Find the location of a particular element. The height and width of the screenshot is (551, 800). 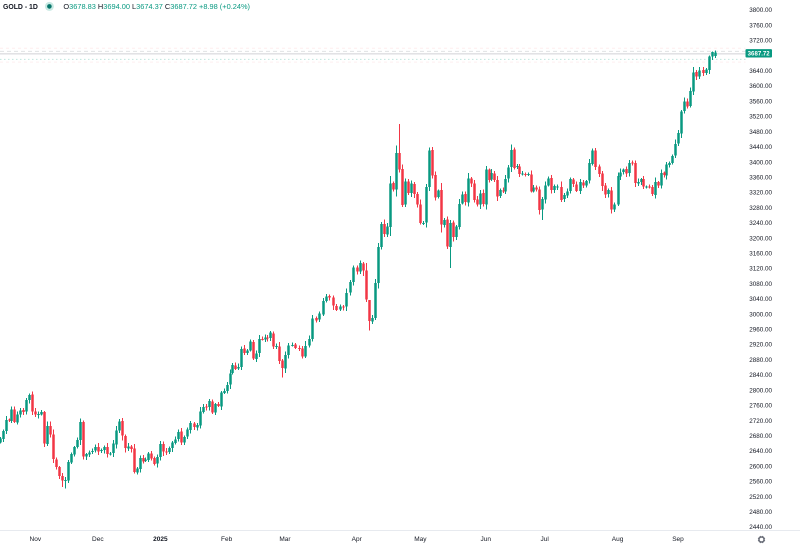

svg-text: 3520.00 is located at coordinates (760, 117).